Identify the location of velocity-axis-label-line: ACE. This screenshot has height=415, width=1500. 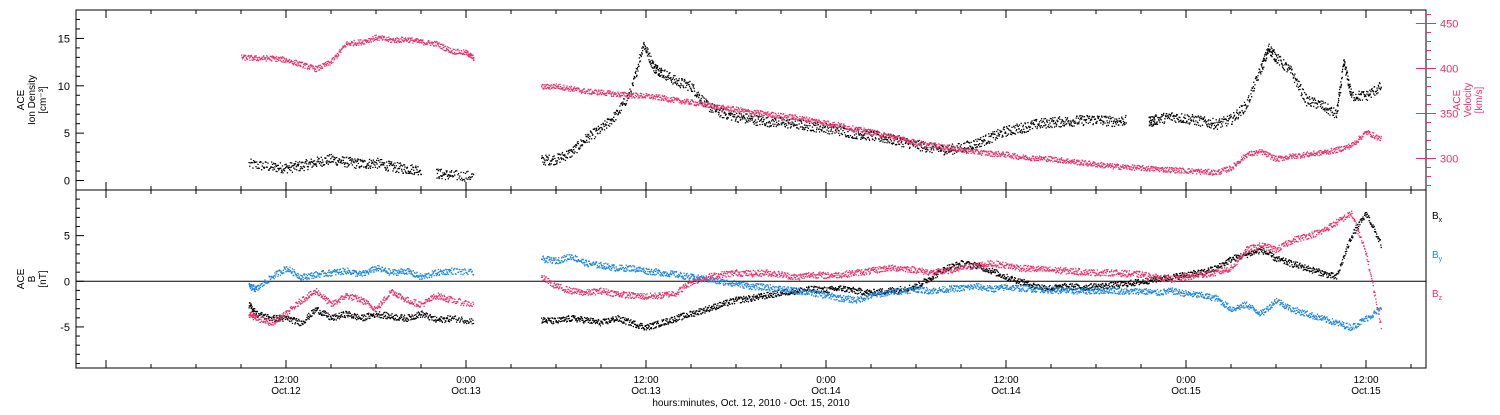
(1457, 99).